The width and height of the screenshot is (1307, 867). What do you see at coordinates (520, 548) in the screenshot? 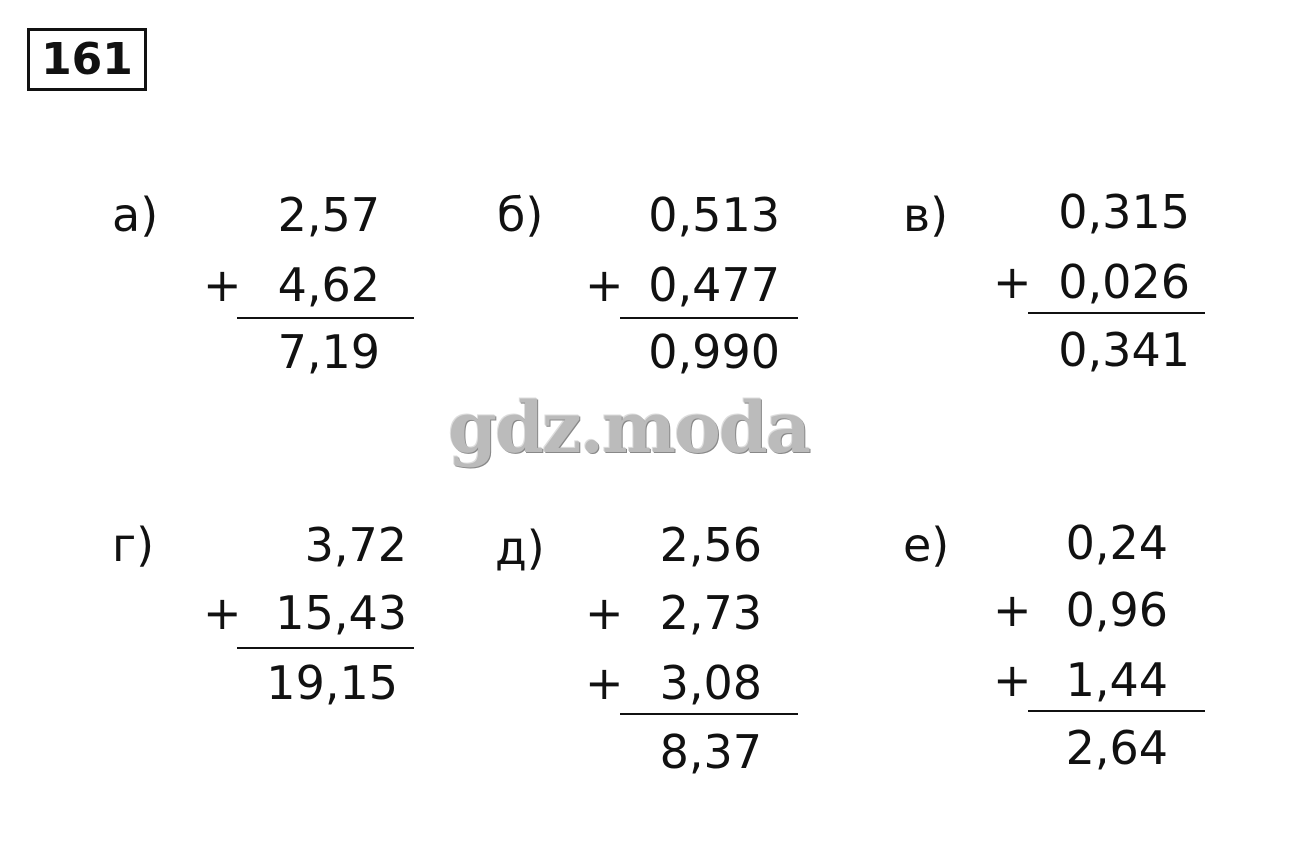
I see `problem-label: д)` at bounding box center [520, 548].